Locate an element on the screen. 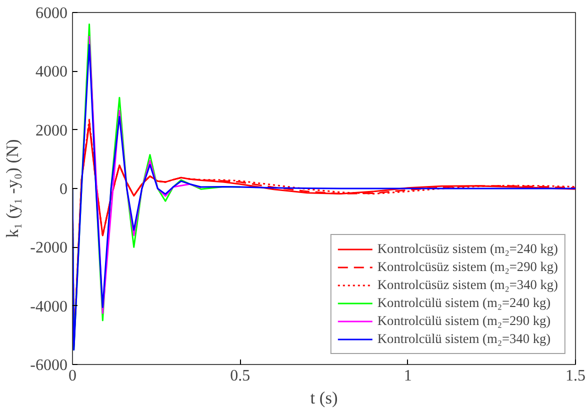 This screenshot has width=587, height=410. legend-label: Kontrolcüsüz sistem (m₂=290 kg) is located at coordinates (467, 267).